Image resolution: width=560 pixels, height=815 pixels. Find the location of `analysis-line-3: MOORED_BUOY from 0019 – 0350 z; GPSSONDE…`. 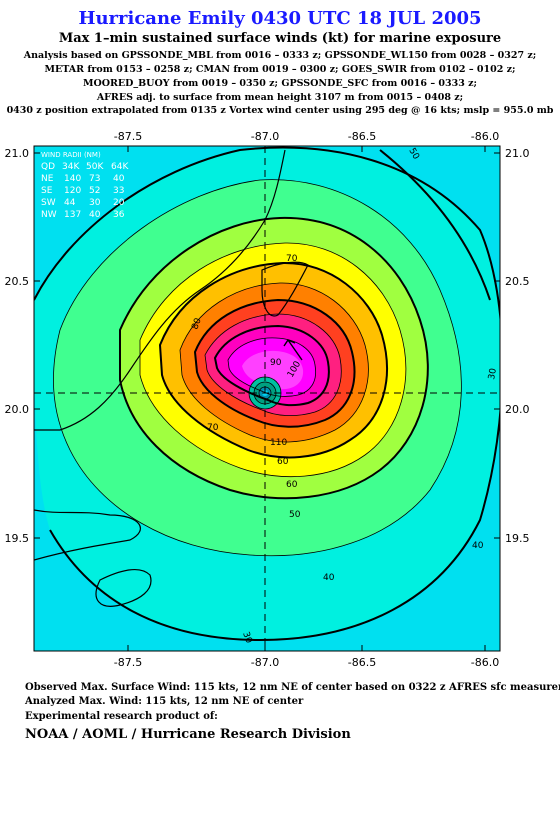

analysis-line-3: MOORED_BUOY from 0019 – 0350 z; GPSSONDE… is located at coordinates (280, 83).